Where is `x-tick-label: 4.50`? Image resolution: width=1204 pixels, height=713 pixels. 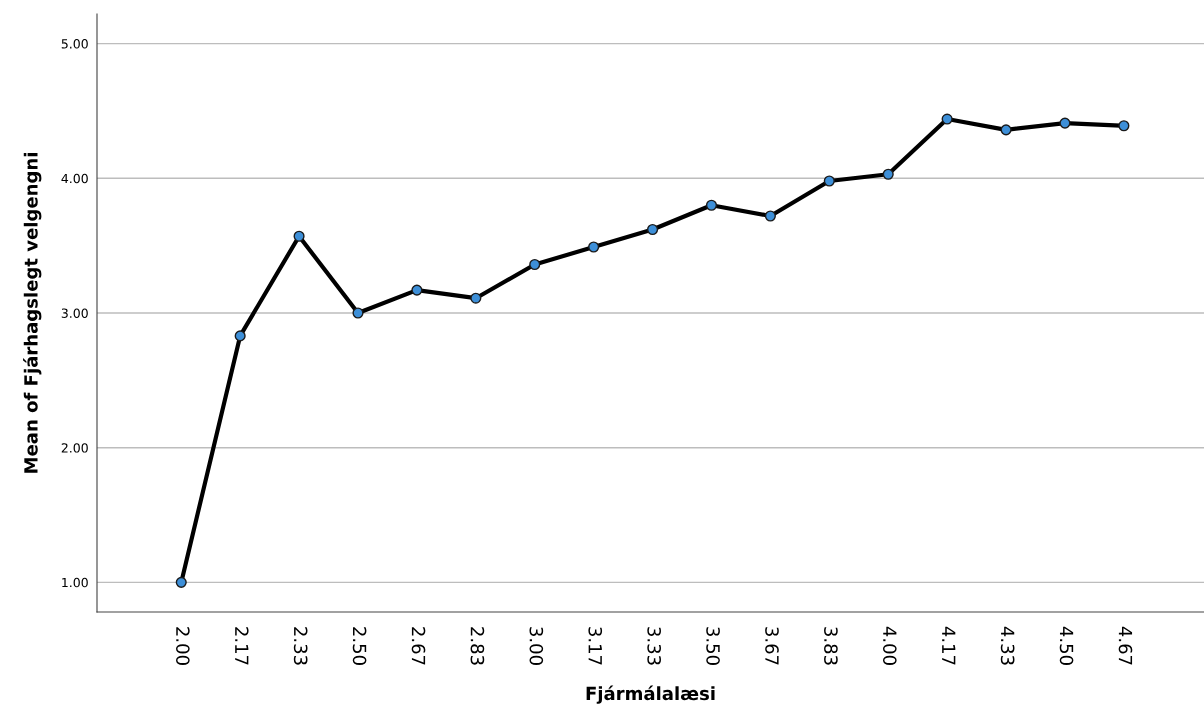 x-tick-label: 4.50 is located at coordinates (1066, 645).